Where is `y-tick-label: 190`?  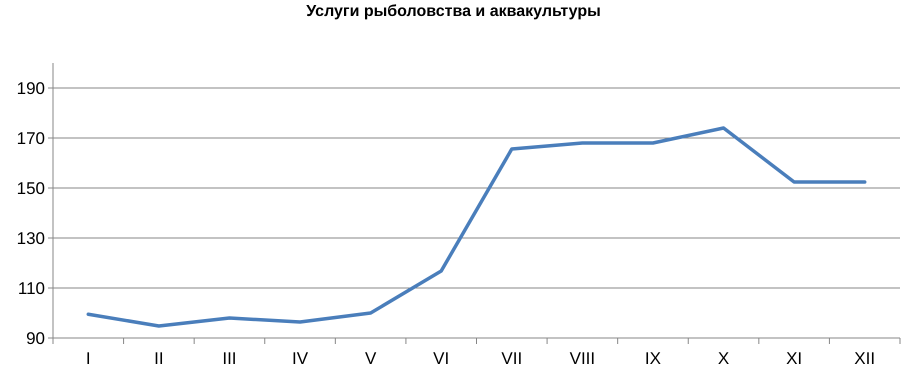
y-tick-label: 190 is located at coordinates (30, 88).